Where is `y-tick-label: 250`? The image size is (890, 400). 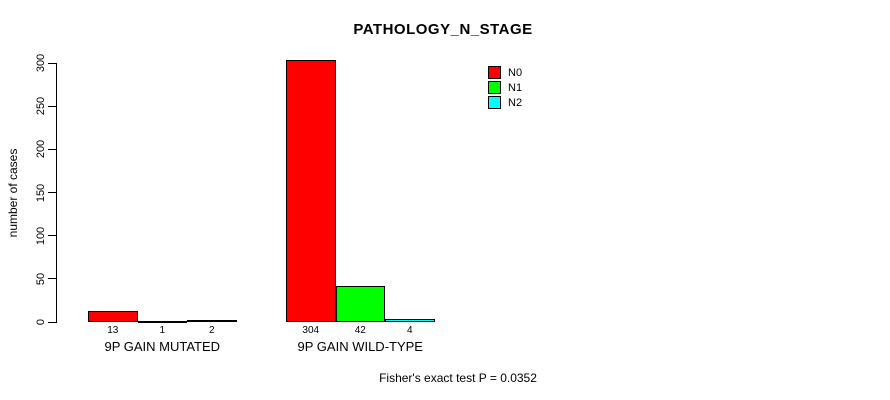 y-tick-label: 250 is located at coordinates (41, 106).